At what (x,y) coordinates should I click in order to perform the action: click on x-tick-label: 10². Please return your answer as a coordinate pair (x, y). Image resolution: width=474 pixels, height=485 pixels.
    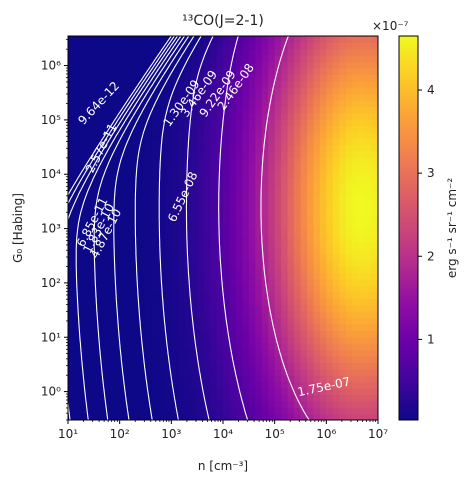
    Looking at the image, I should click on (120, 434).